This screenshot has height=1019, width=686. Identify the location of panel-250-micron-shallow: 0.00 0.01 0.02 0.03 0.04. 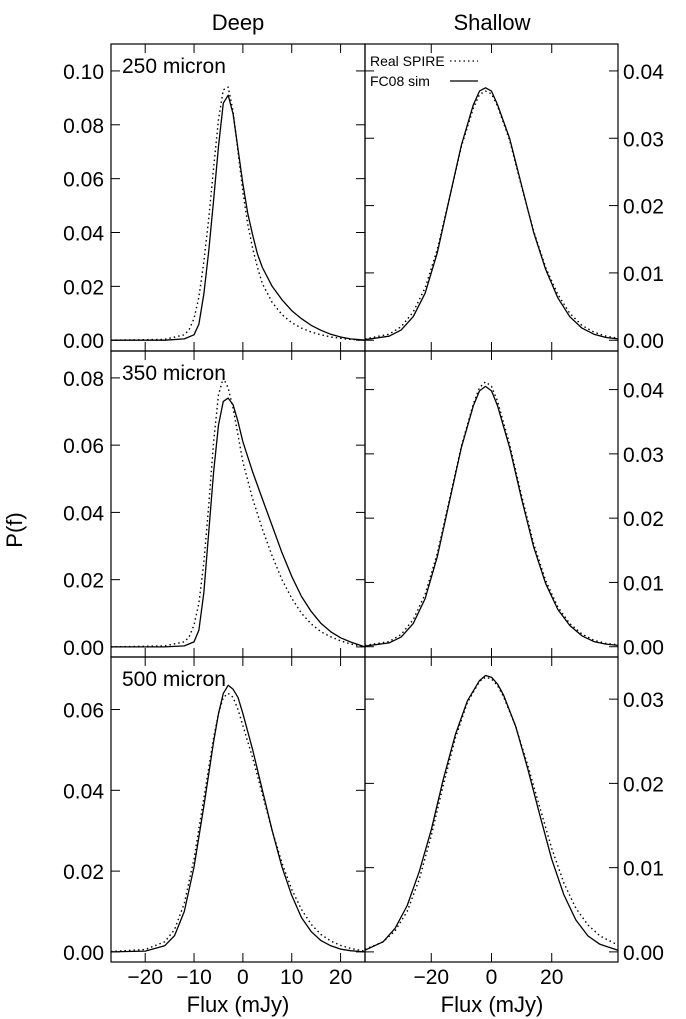
(514, 198).